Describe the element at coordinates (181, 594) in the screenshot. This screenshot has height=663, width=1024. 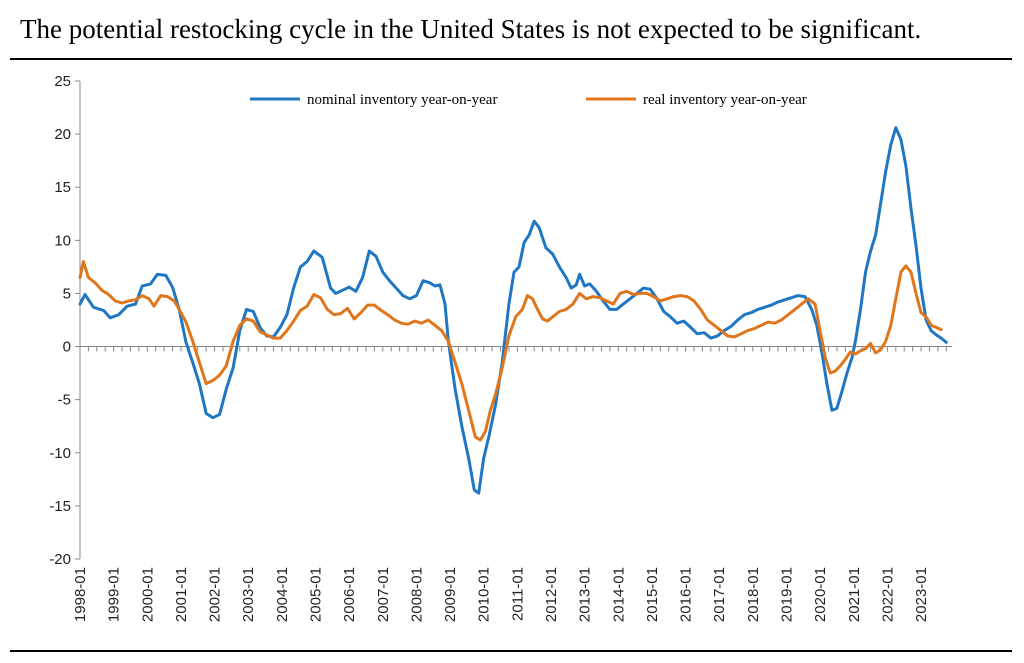
I see `x-tick-label: 2001-01` at that location.